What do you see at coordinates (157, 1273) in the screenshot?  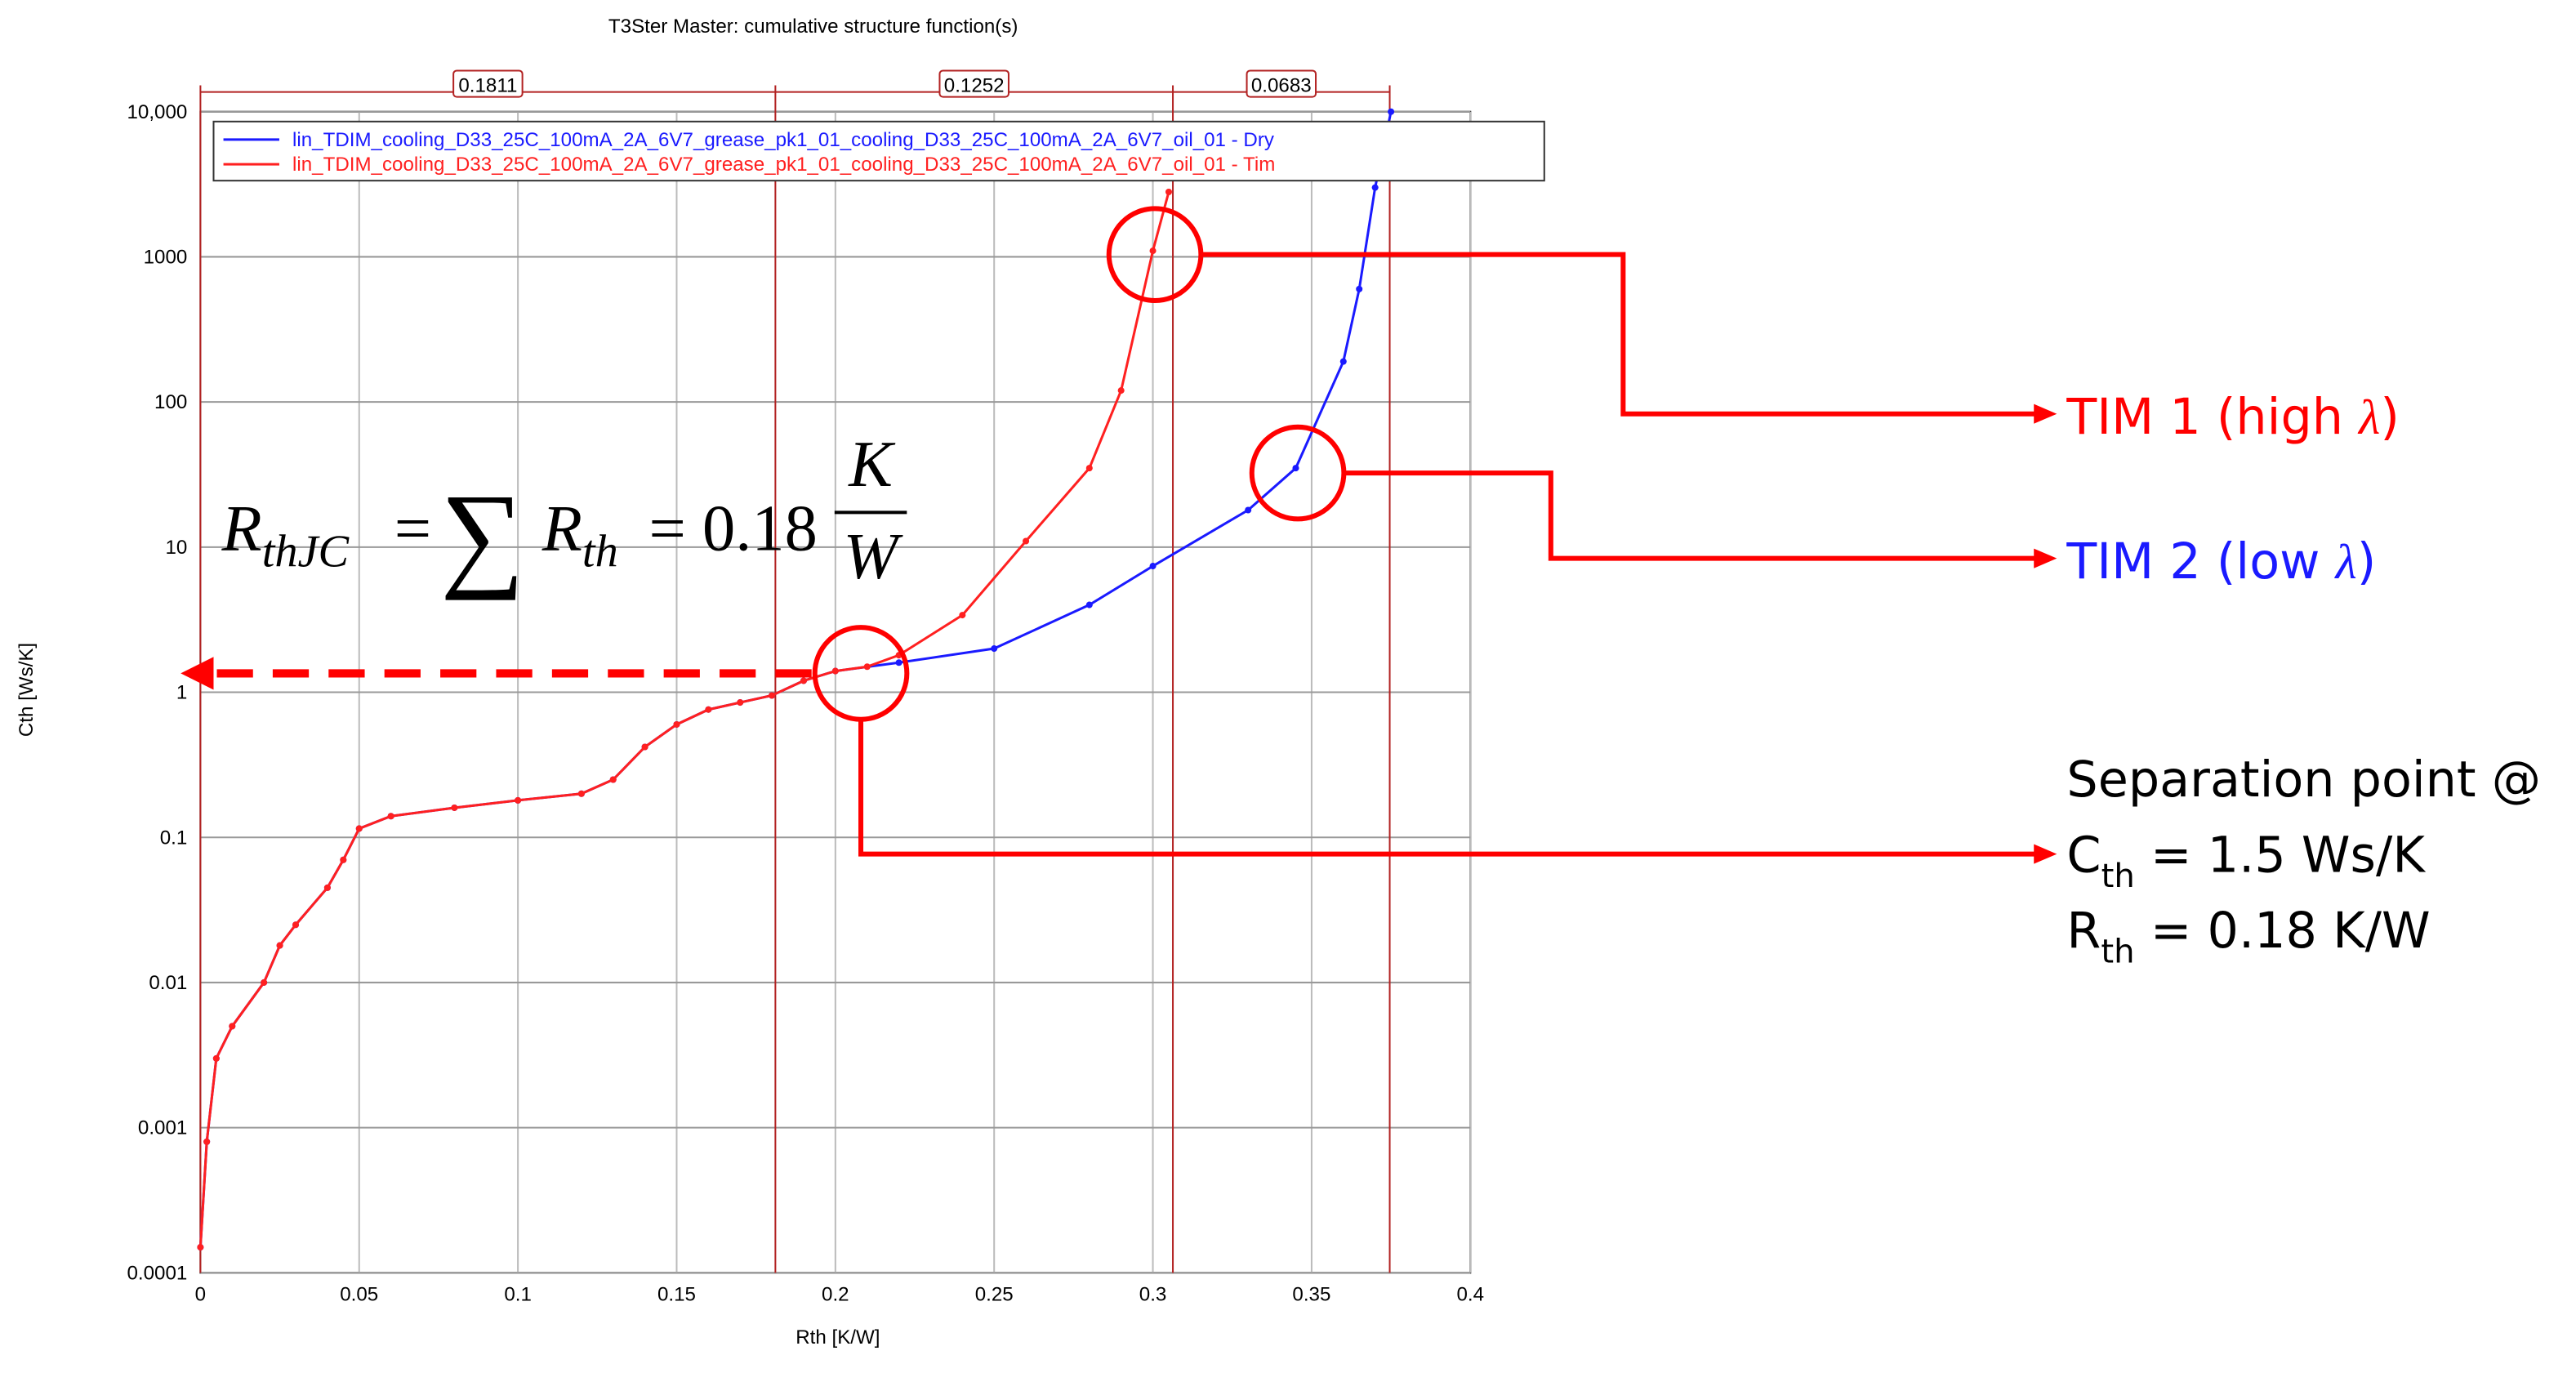 I see `y-tick-label: 0.0001` at bounding box center [157, 1273].